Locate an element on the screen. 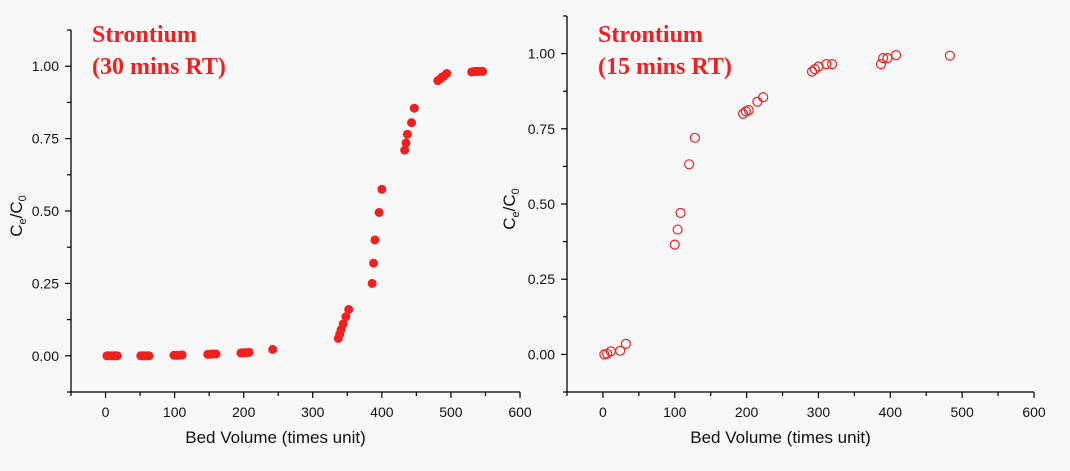 The image size is (1070, 471). chart-title-line: (30 mins RT) is located at coordinates (159, 67).